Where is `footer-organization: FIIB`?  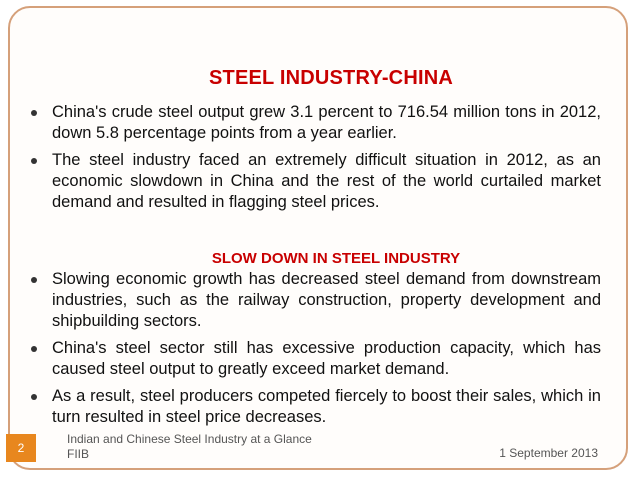 footer-organization: FIIB is located at coordinates (78, 454).